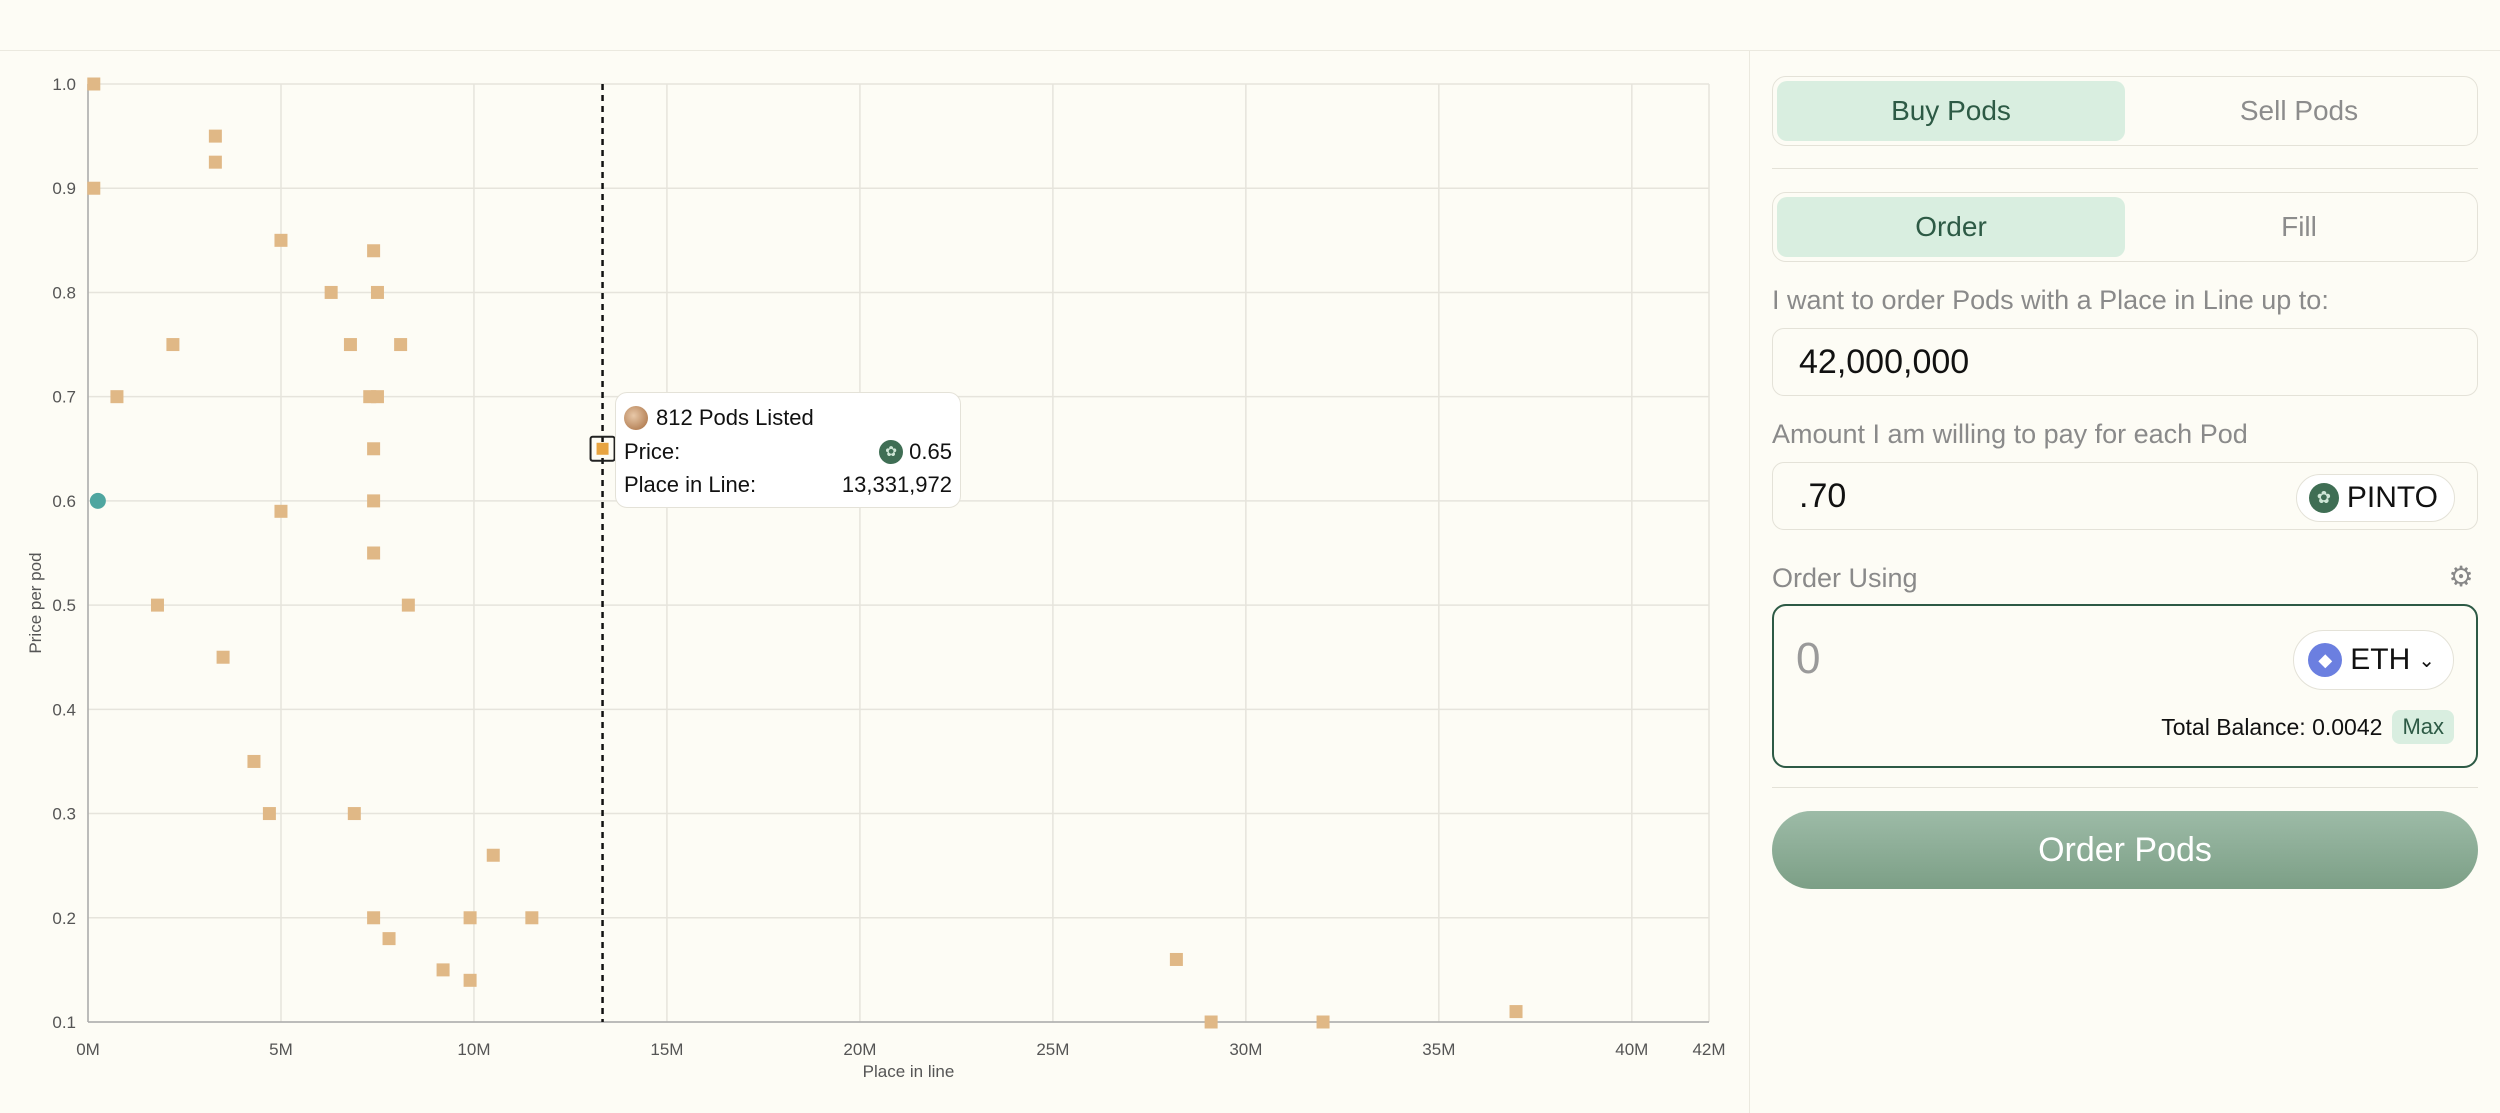  I want to click on x-tick-label: 40M, so click(1631, 1049).